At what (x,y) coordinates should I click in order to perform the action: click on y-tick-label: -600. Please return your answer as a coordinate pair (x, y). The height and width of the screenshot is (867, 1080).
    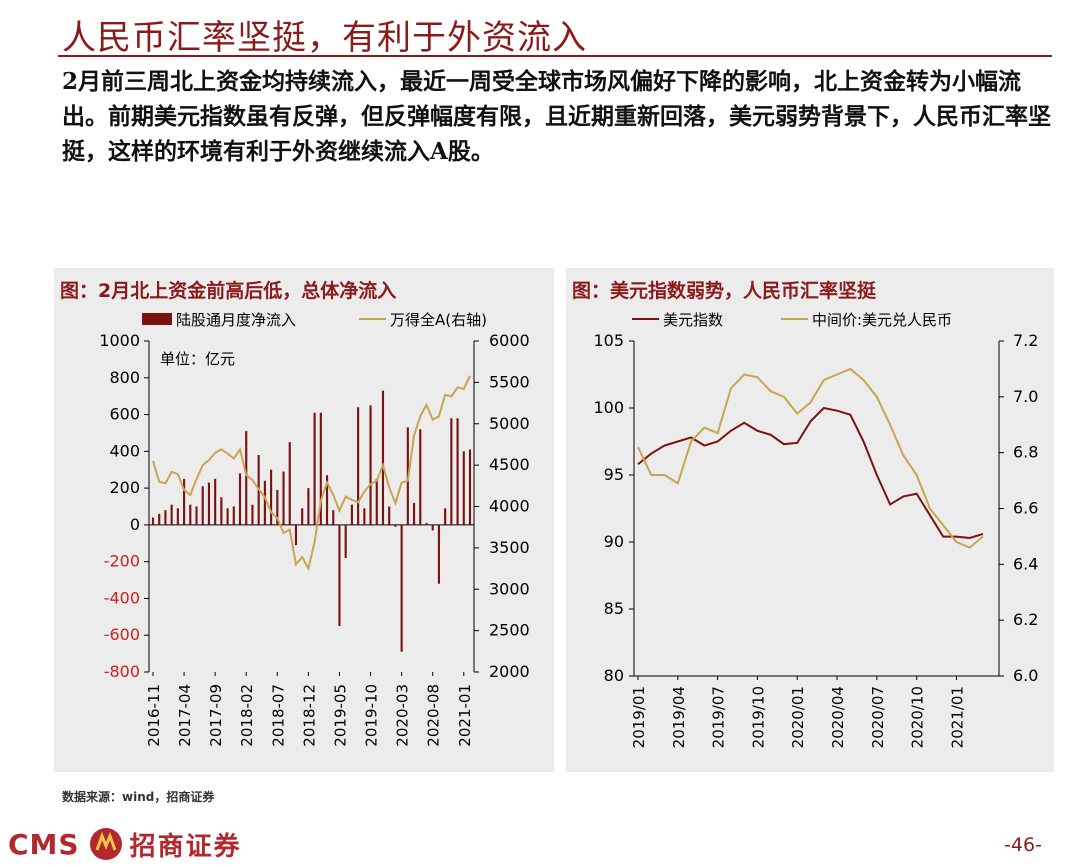
    Looking at the image, I should click on (122, 634).